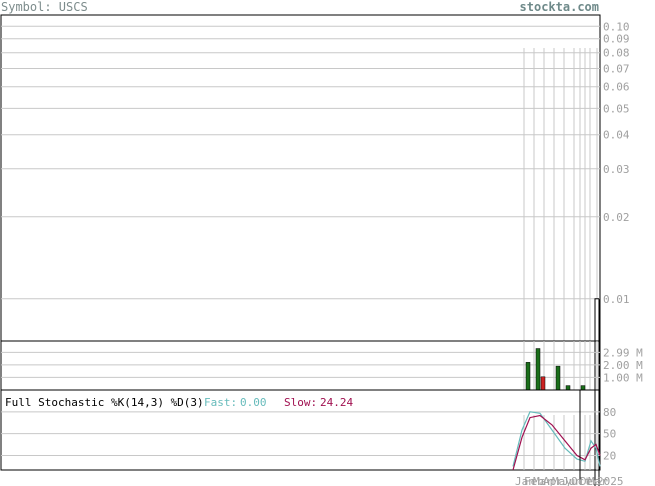  What do you see at coordinates (253, 402) in the screenshot?
I see `fast-value: 0.00` at bounding box center [253, 402].